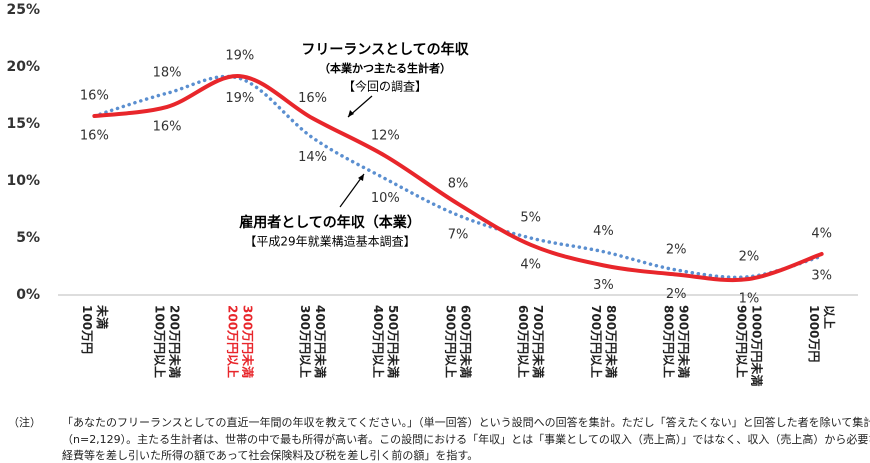 The image size is (870, 463). Describe the element at coordinates (378, 341) in the screenshot. I see `x-tick-label: 400万円以上` at that location.